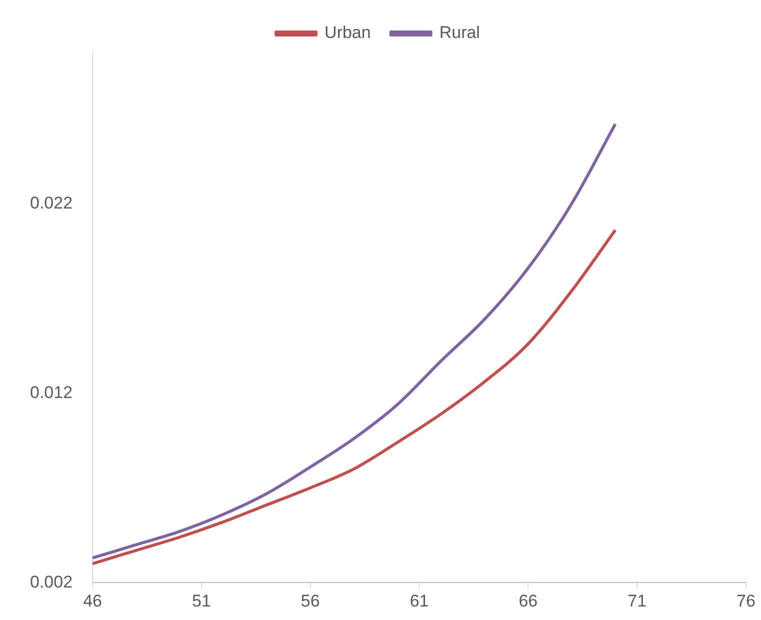  Describe the element at coordinates (310, 600) in the screenshot. I see `x-tick-label: 56` at that location.